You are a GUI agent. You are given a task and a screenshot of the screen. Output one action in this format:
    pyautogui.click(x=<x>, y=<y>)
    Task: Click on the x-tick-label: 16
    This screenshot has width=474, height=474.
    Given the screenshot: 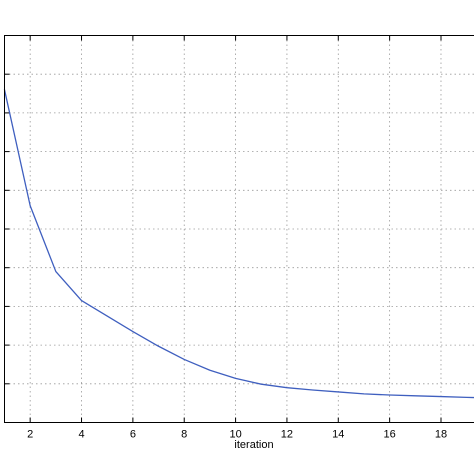 What is the action you would take?
    pyautogui.click(x=390, y=435)
    